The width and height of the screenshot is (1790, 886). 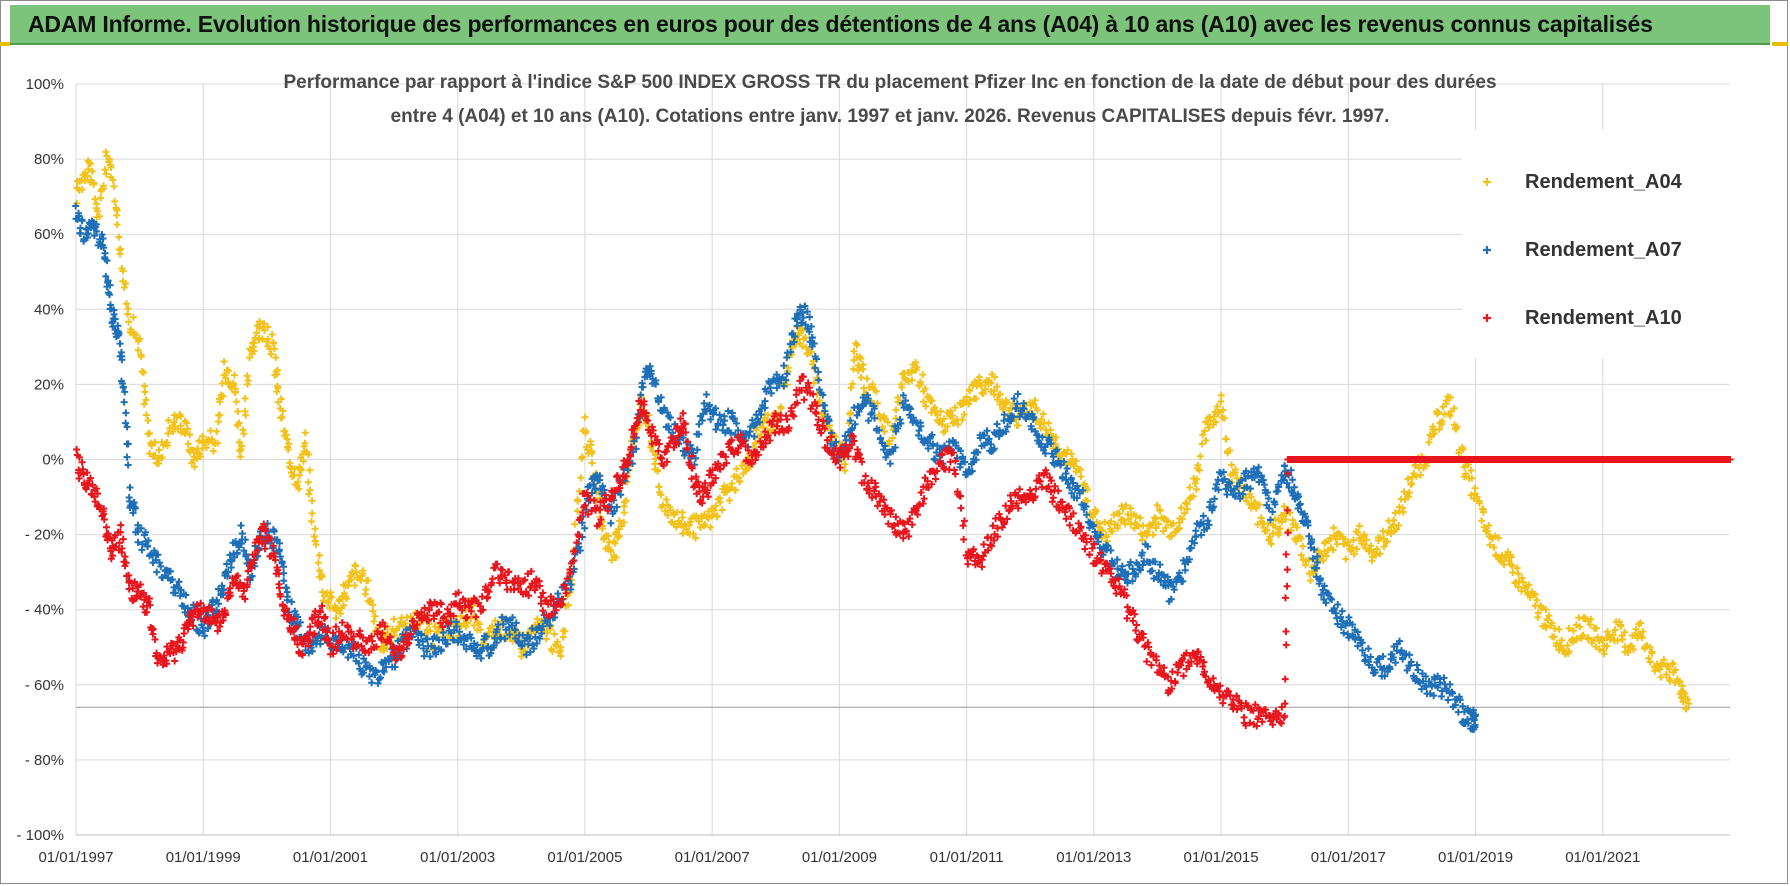 What do you see at coordinates (712, 857) in the screenshot?
I see `x-tick-label: 01/01/2007` at bounding box center [712, 857].